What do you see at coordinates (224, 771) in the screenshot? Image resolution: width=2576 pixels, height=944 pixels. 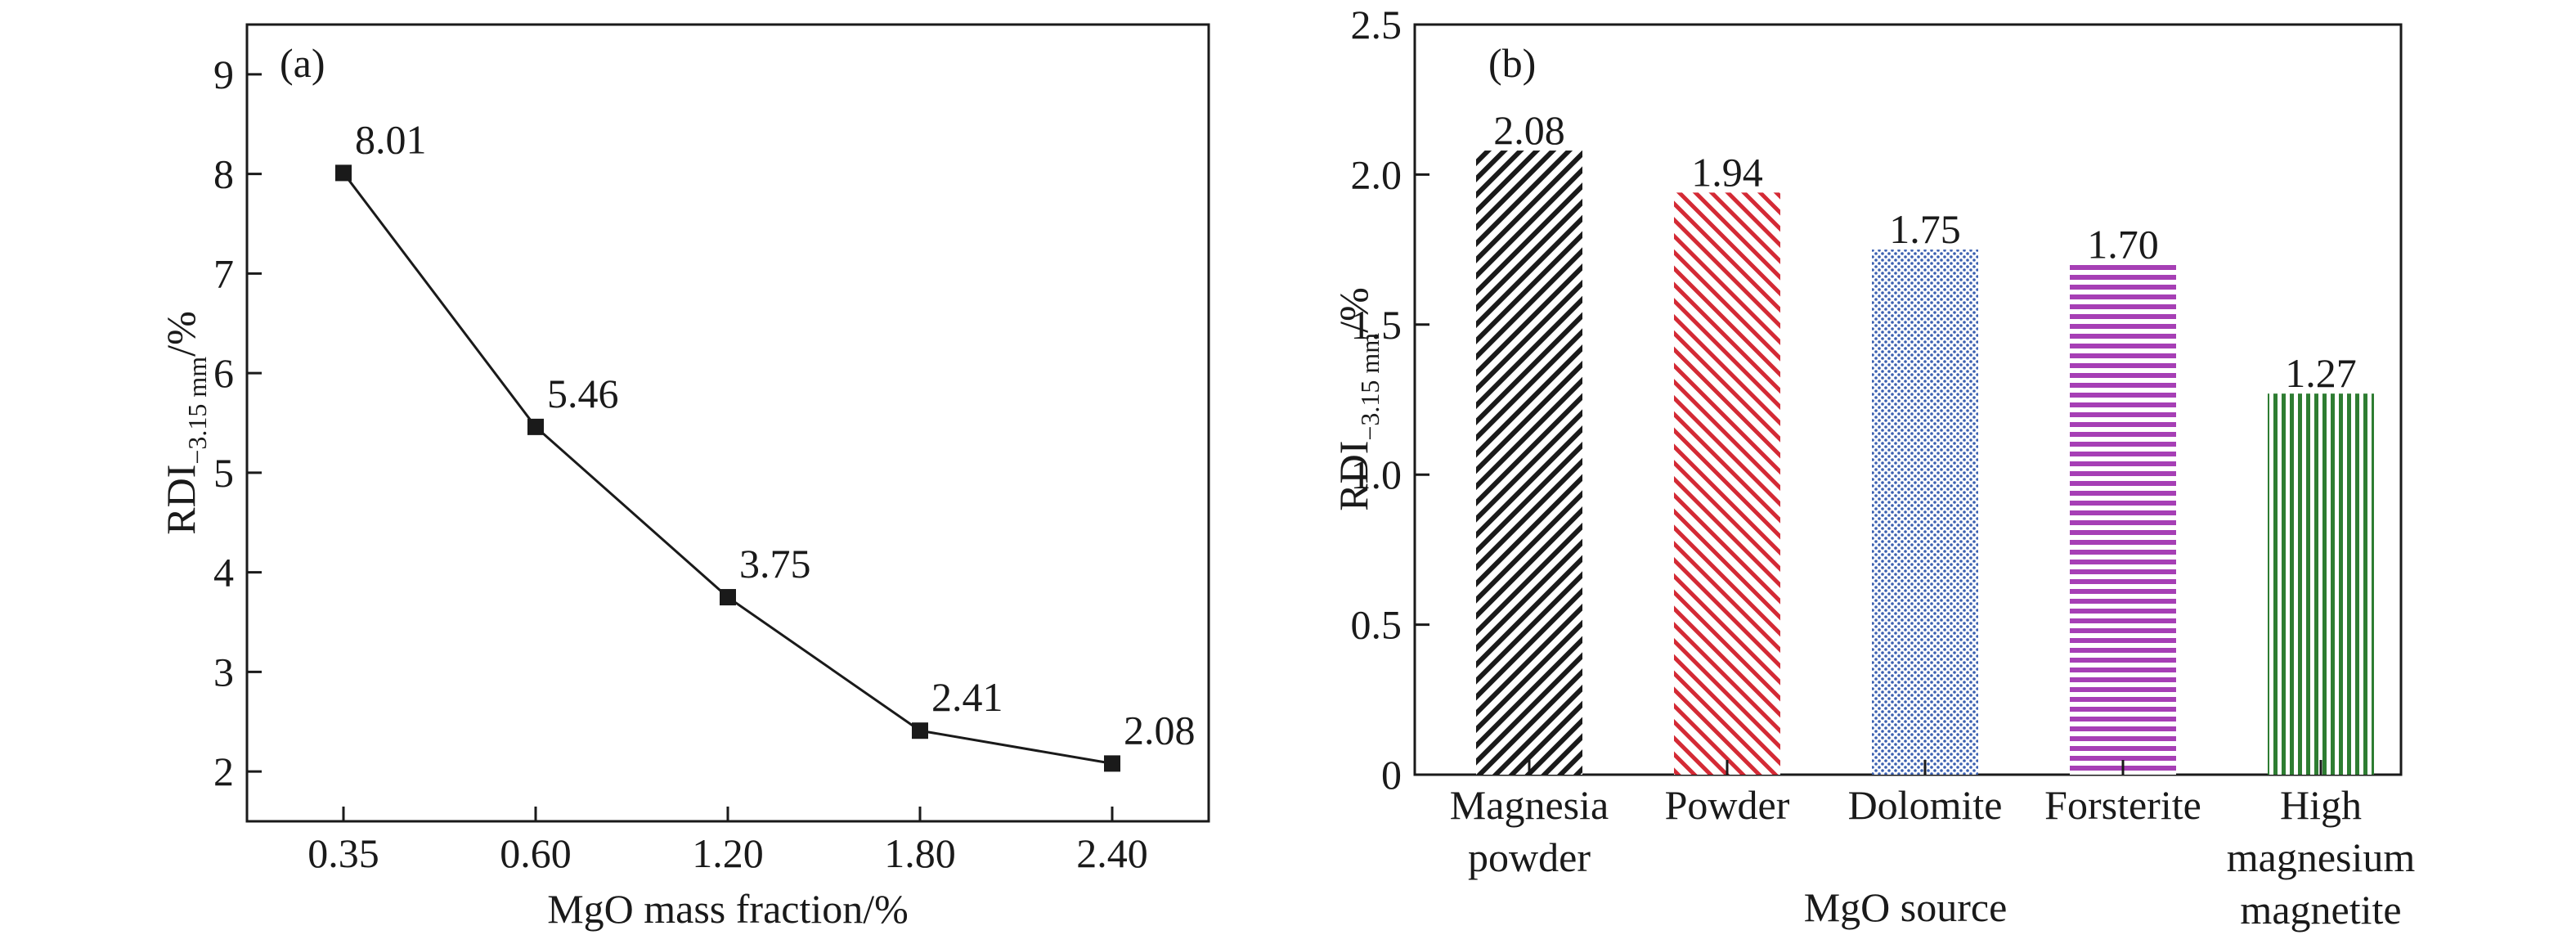 I see `a-y-tick-label: 2` at bounding box center [224, 771].